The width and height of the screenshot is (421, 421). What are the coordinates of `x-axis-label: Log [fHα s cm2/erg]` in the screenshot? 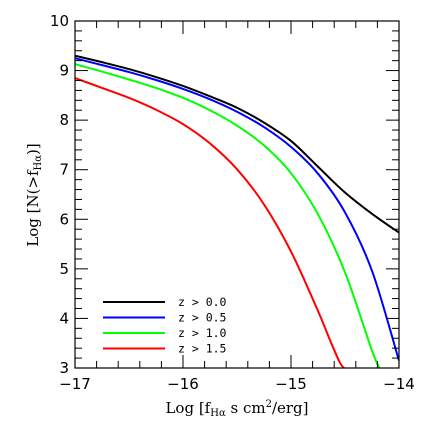 It's located at (236, 409).